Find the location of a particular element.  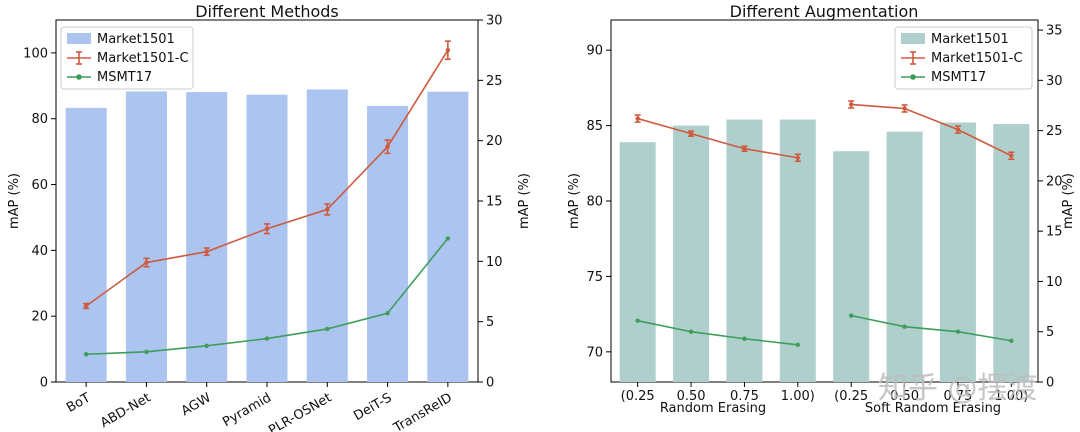

group-label-soft-random-erasing: Soft Random Erasing is located at coordinates (933, 408).